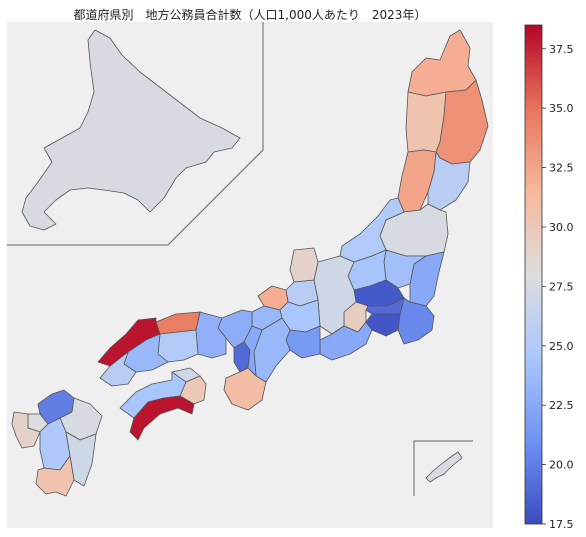  Describe the element at coordinates (561, 108) in the screenshot. I see `colorbar-tick-label: 35.0` at that location.